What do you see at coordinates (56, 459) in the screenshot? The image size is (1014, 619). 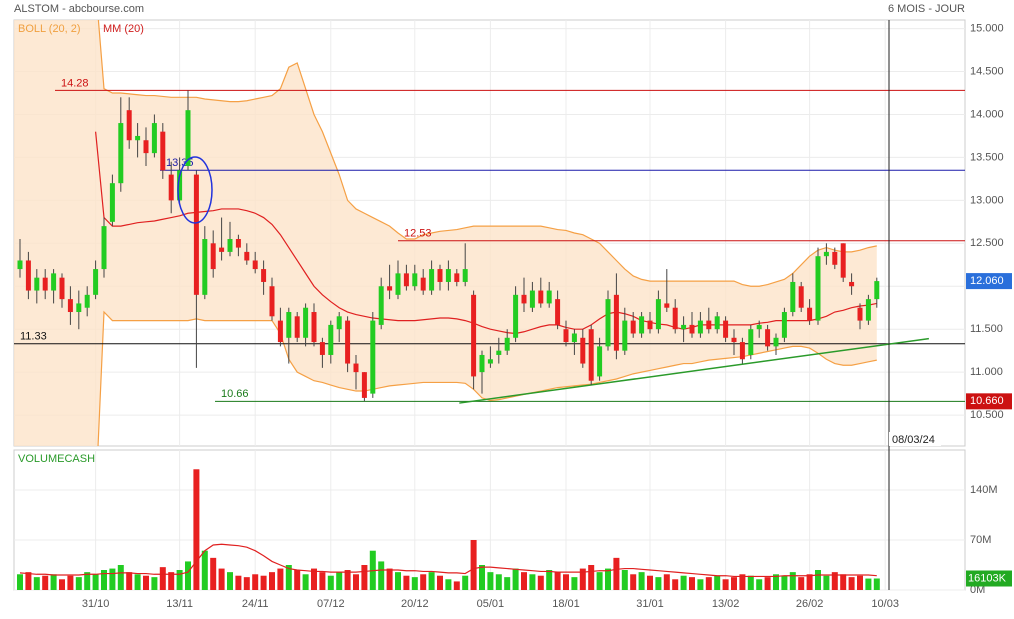 I see `volume-title: VOLUMECASH` at bounding box center [56, 459].